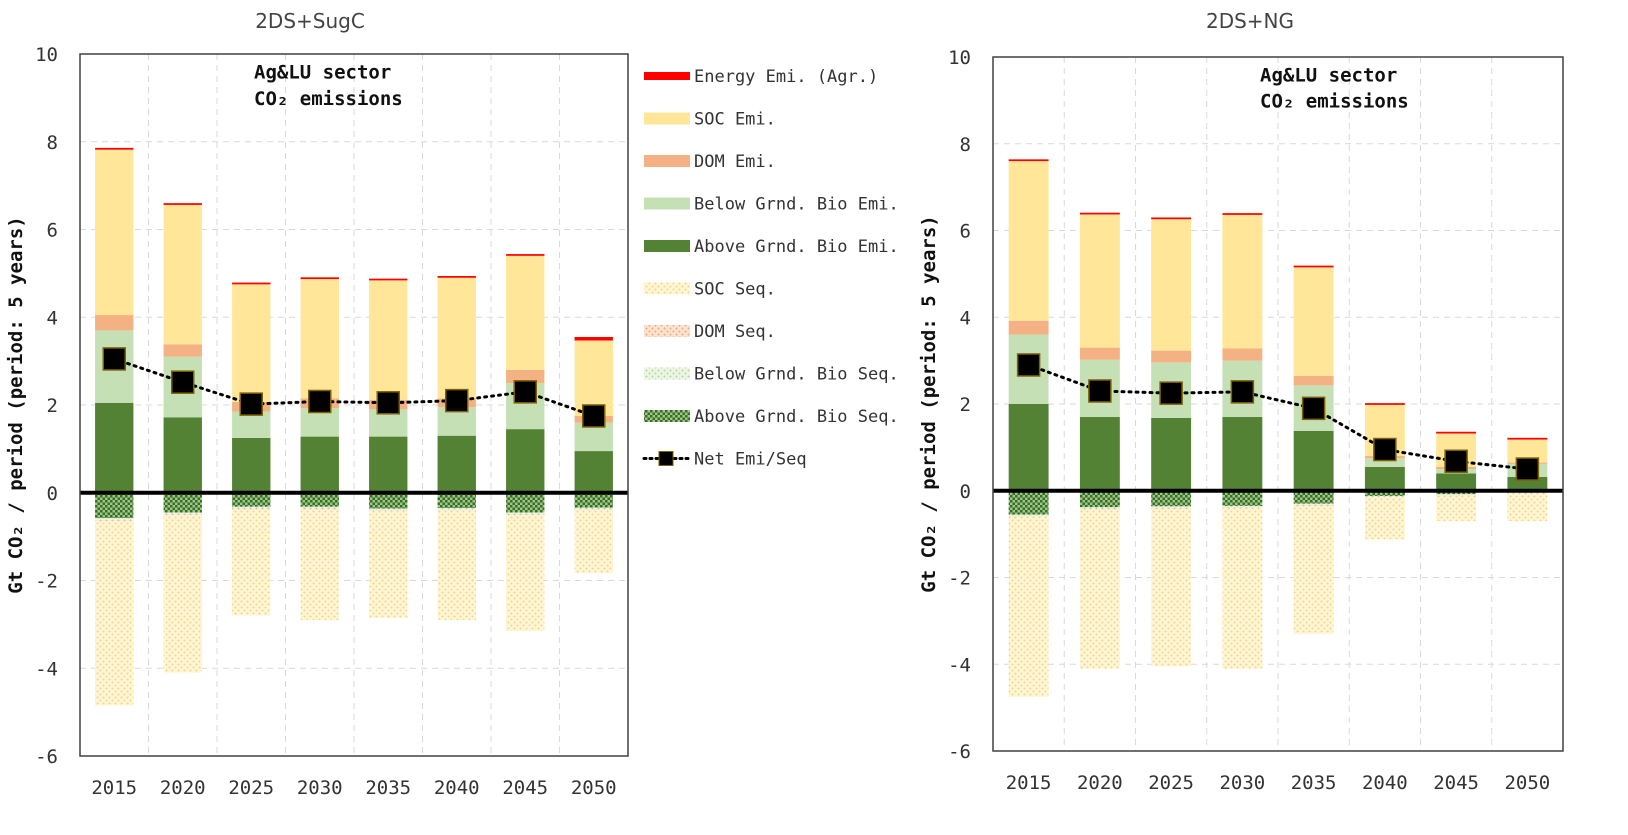  What do you see at coordinates (1456, 461) in the screenshot?
I see `net-marker-2045` at bounding box center [1456, 461].